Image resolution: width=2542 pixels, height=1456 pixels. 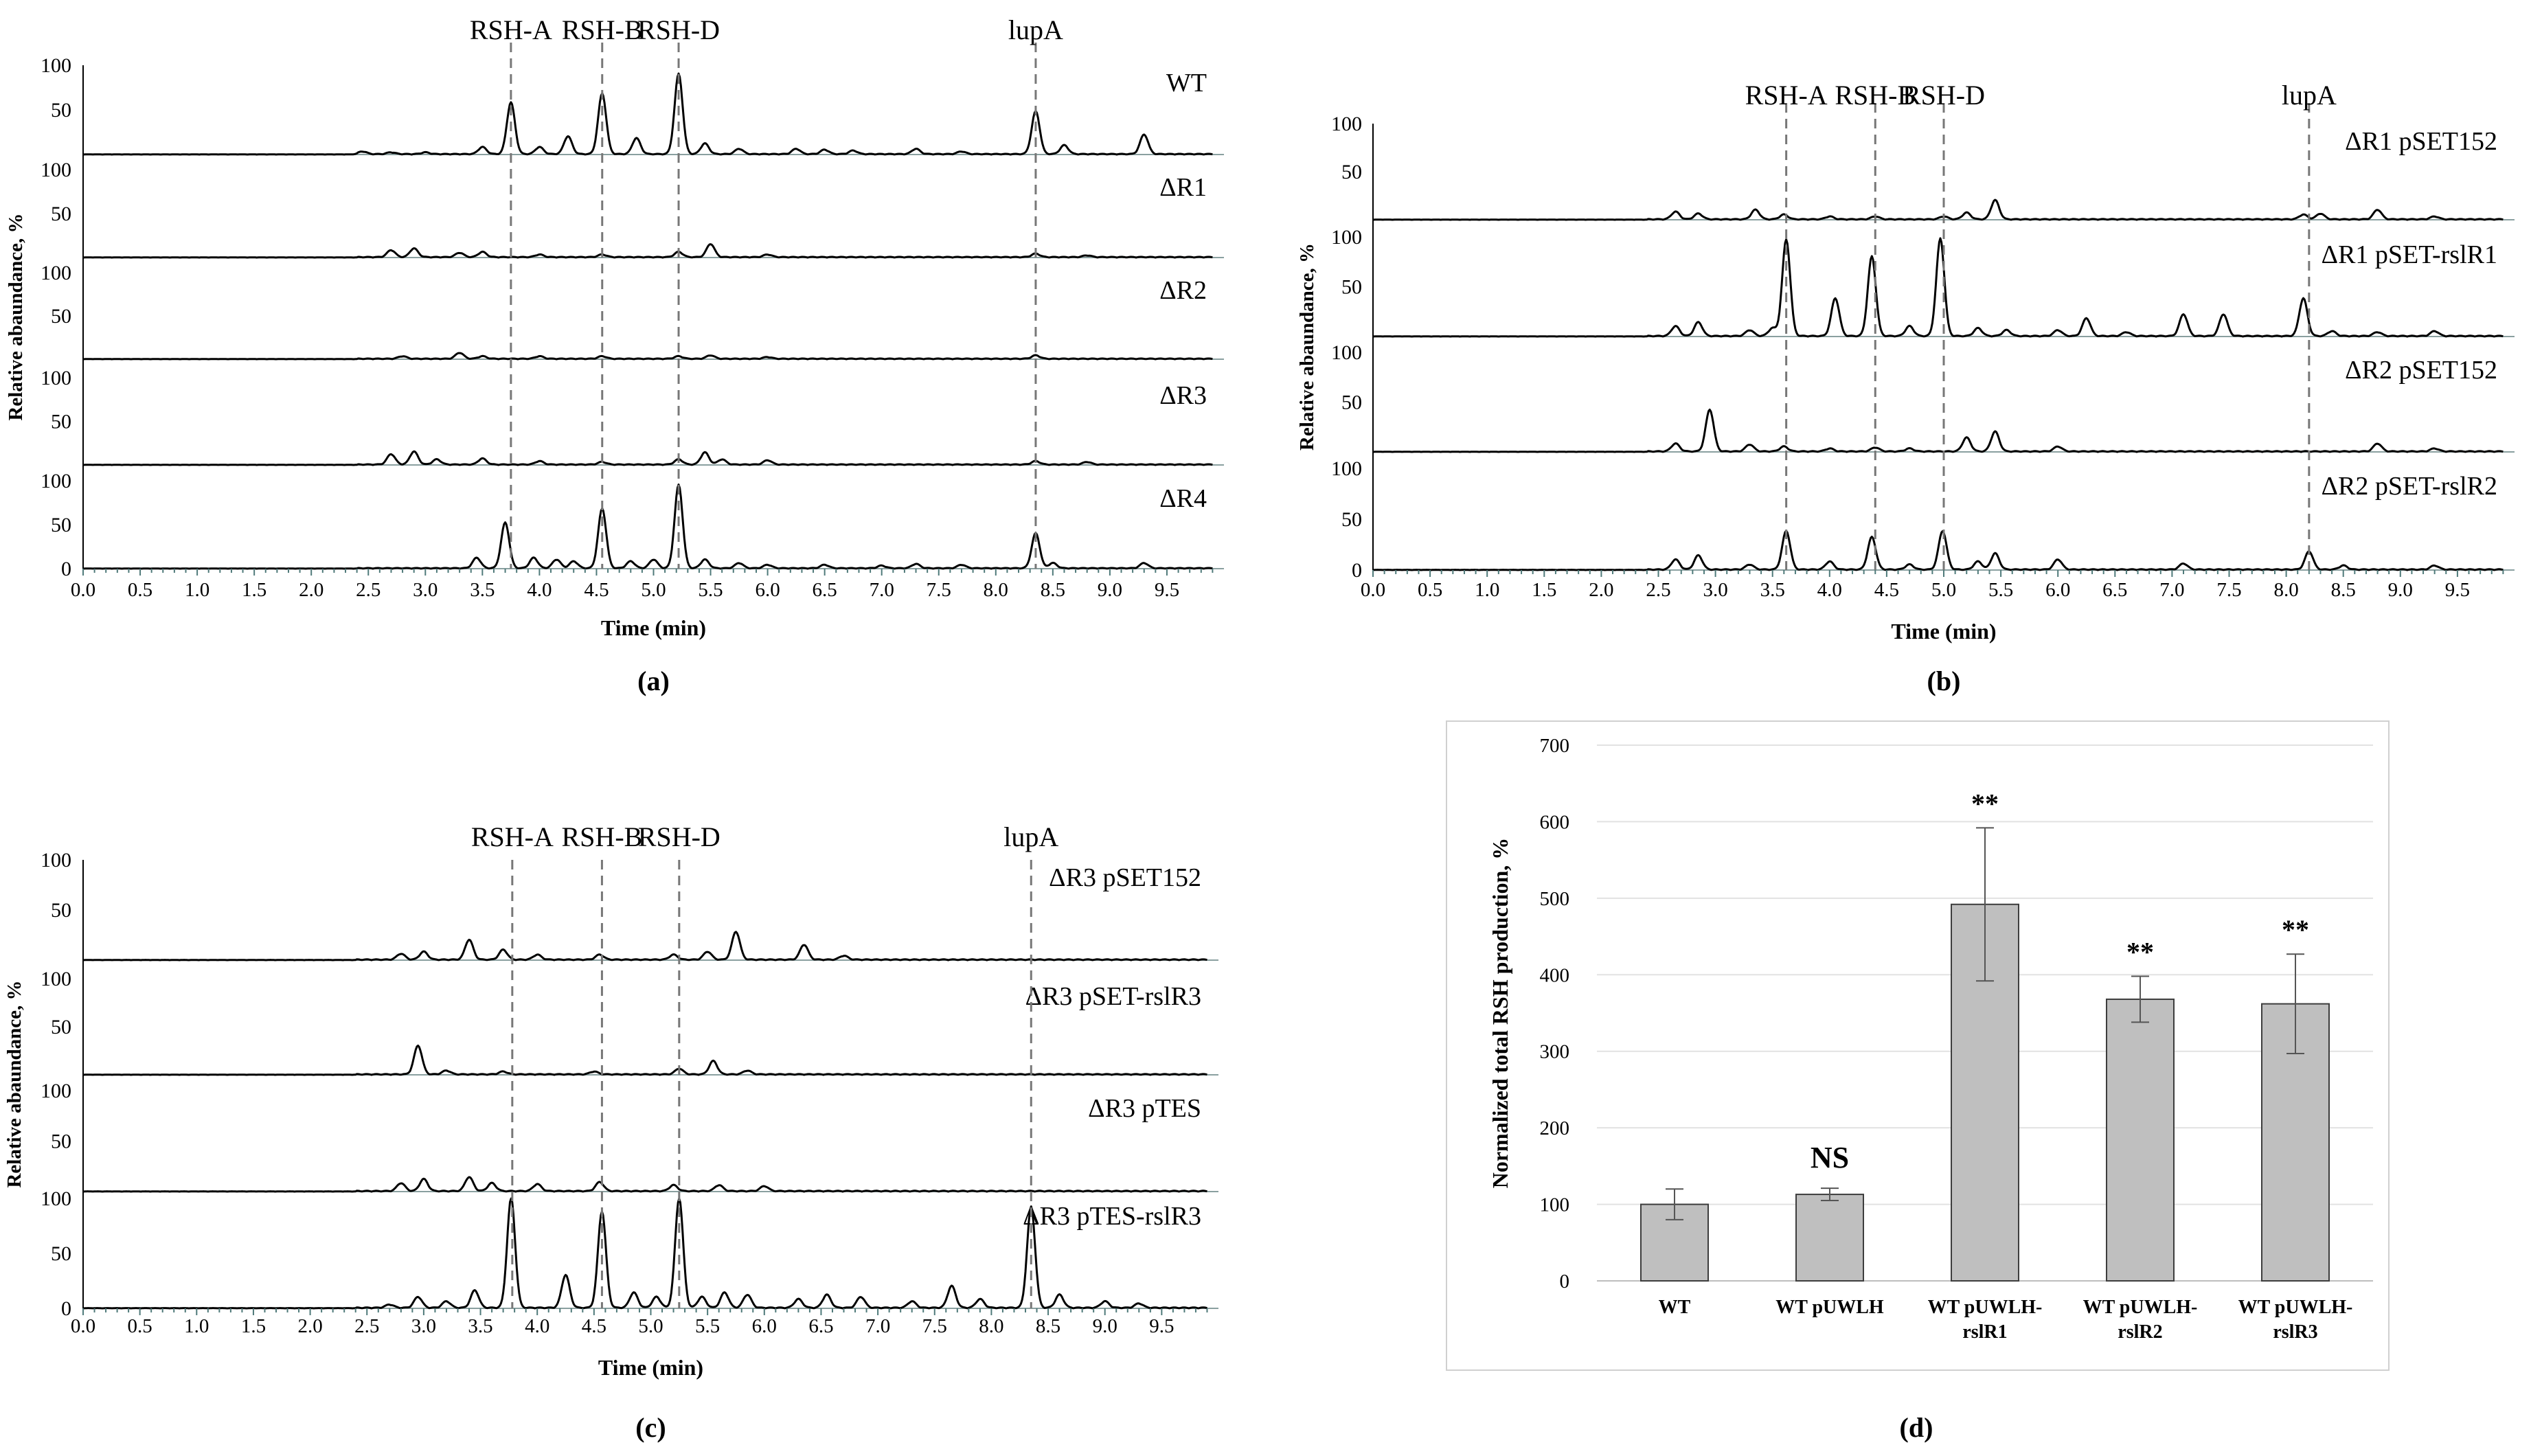 I want to click on series-label: ΔR2 pSET152, so click(x=2421, y=370).